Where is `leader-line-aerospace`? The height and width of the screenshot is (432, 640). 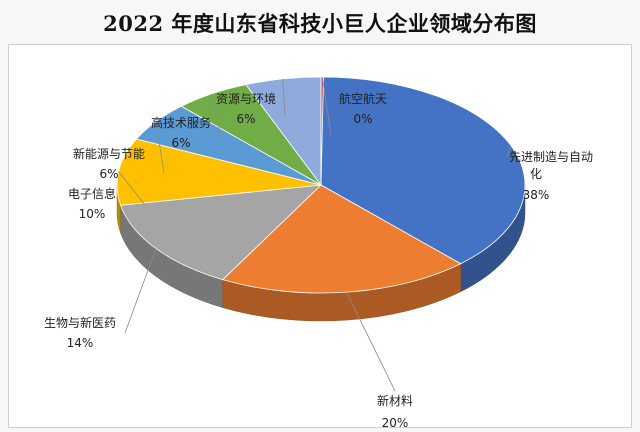
leader-line-aerospace is located at coordinates (326, 106).